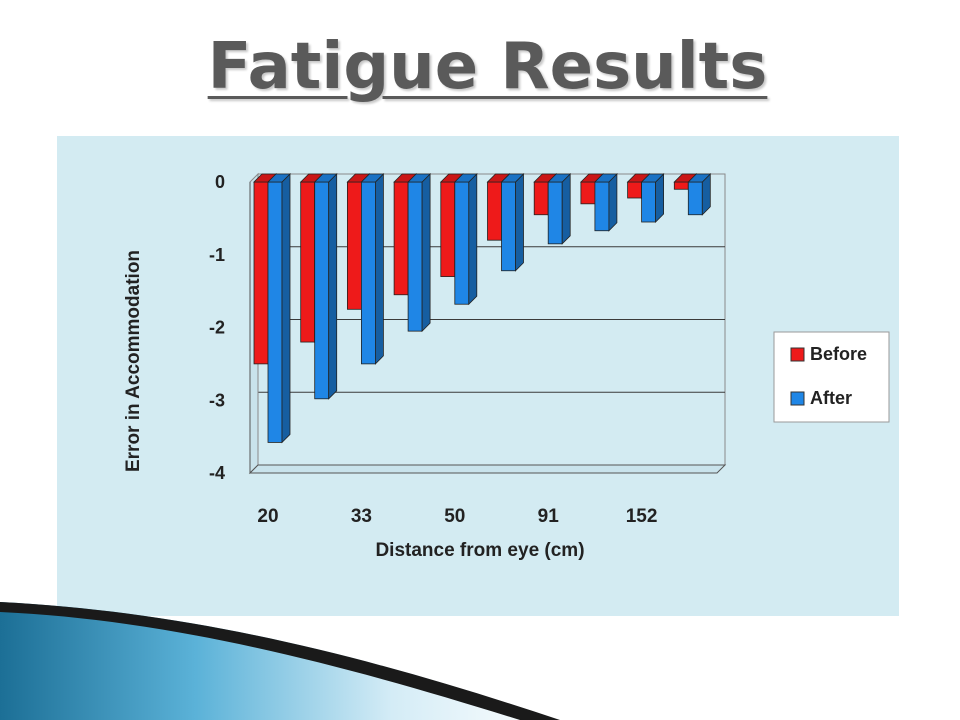  I want to click on x-tick-labels: 20 33 50 91 152, so click(457, 516).